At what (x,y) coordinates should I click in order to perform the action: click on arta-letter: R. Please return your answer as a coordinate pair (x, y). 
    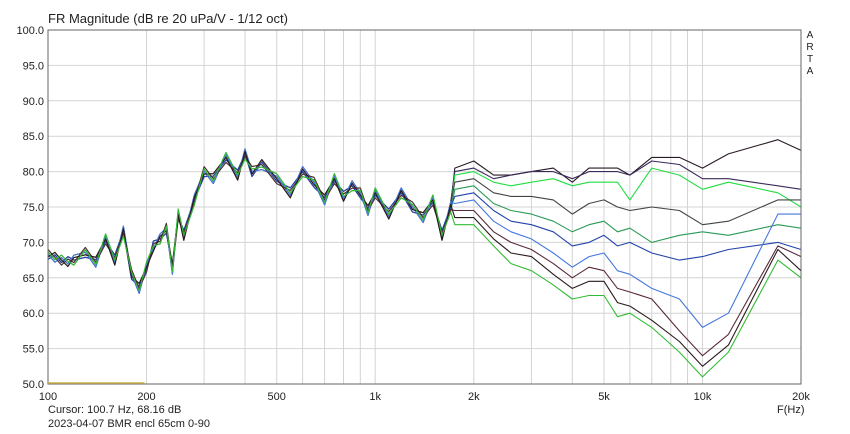
    Looking at the image, I should click on (810, 47).